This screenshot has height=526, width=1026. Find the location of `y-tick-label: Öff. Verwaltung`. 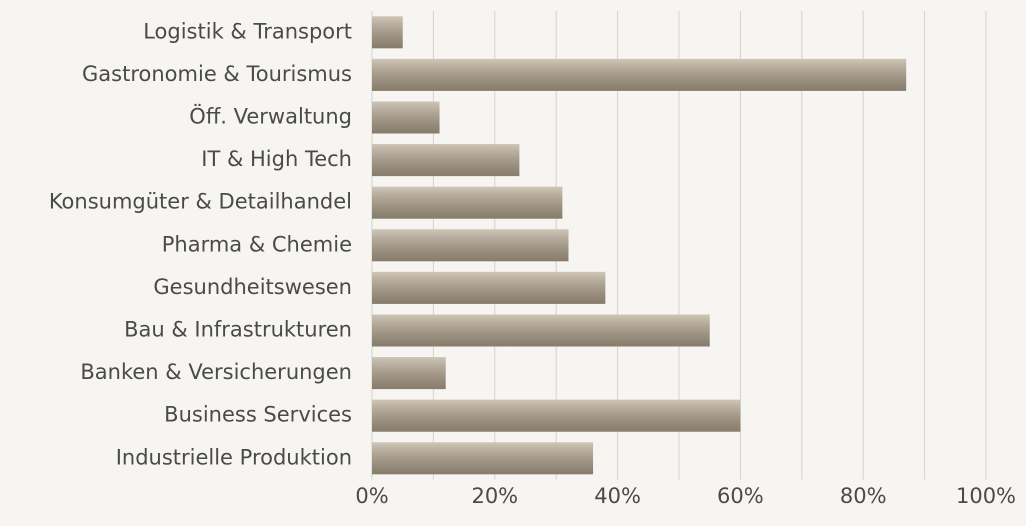

y-tick-label: Öff. Verwaltung is located at coordinates (270, 116).